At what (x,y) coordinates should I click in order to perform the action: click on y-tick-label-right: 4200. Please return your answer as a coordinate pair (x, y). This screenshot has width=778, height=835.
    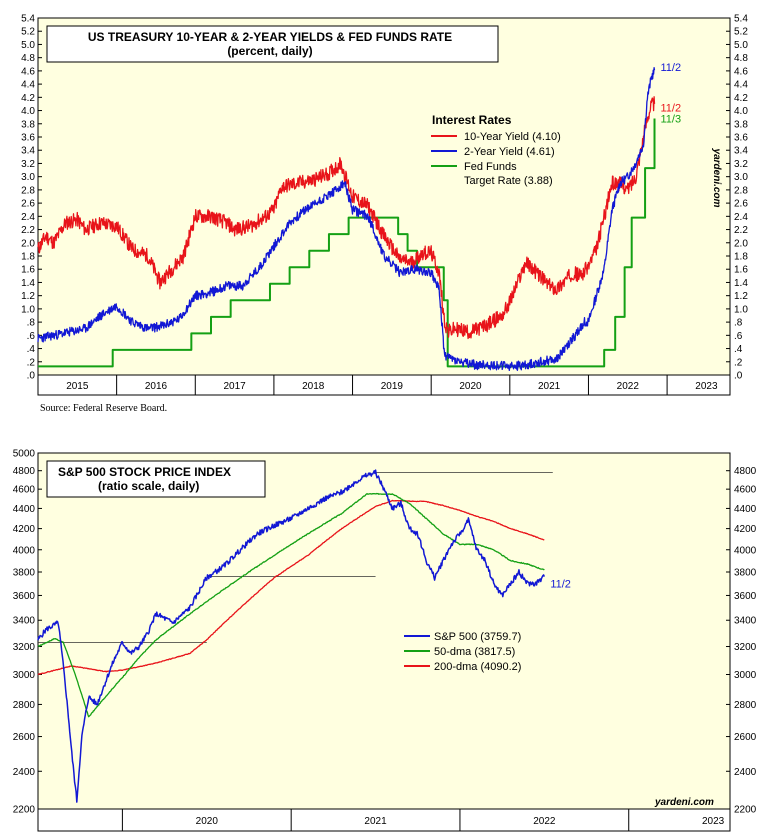
    Looking at the image, I should click on (745, 529).